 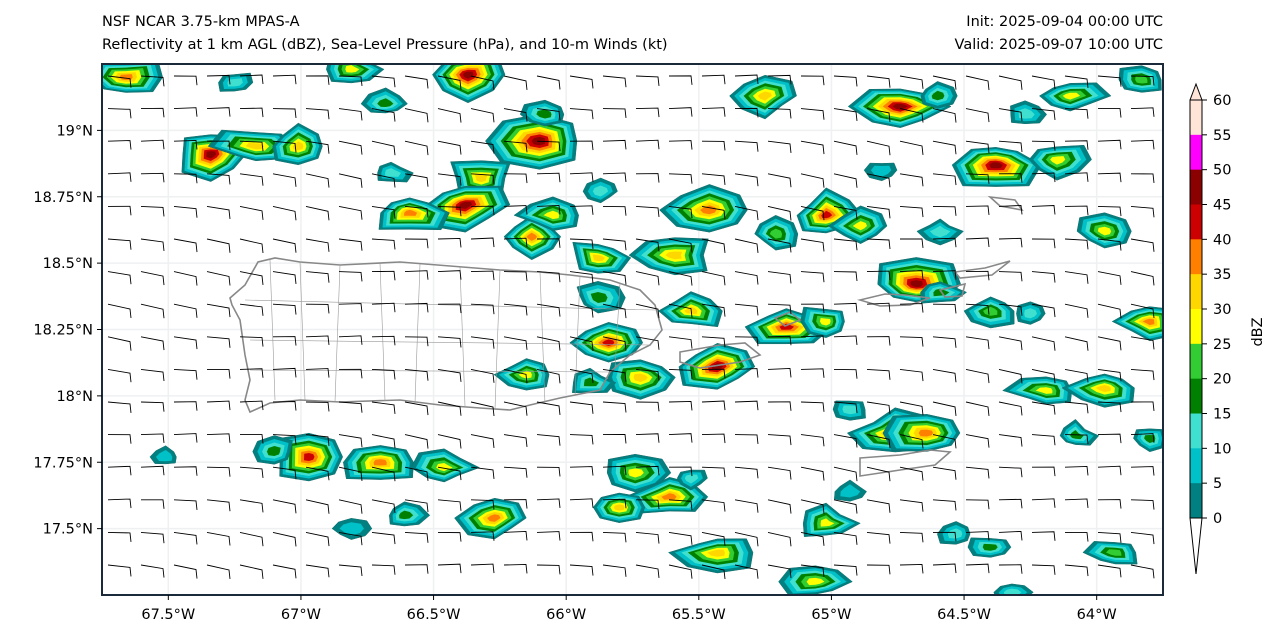 What do you see at coordinates (831, 615) in the screenshot?
I see `lon-label: 65°W` at bounding box center [831, 615].